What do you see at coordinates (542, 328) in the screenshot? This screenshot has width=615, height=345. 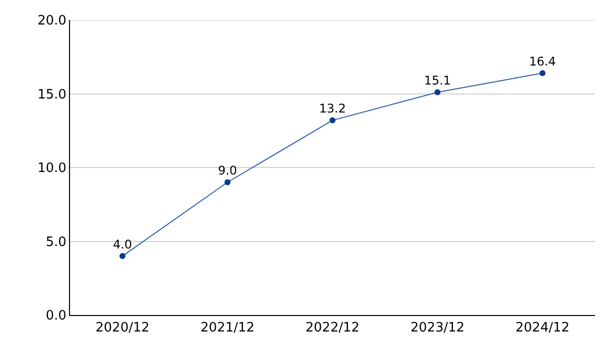 I see `x-tick-label: 2024/12` at bounding box center [542, 328].